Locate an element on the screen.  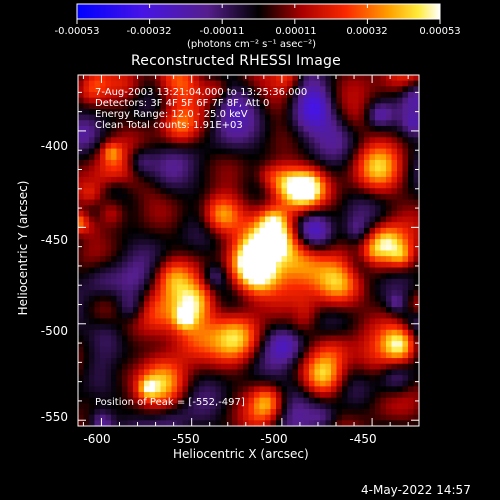
y-tick-label: -500 is located at coordinates (54, 331).